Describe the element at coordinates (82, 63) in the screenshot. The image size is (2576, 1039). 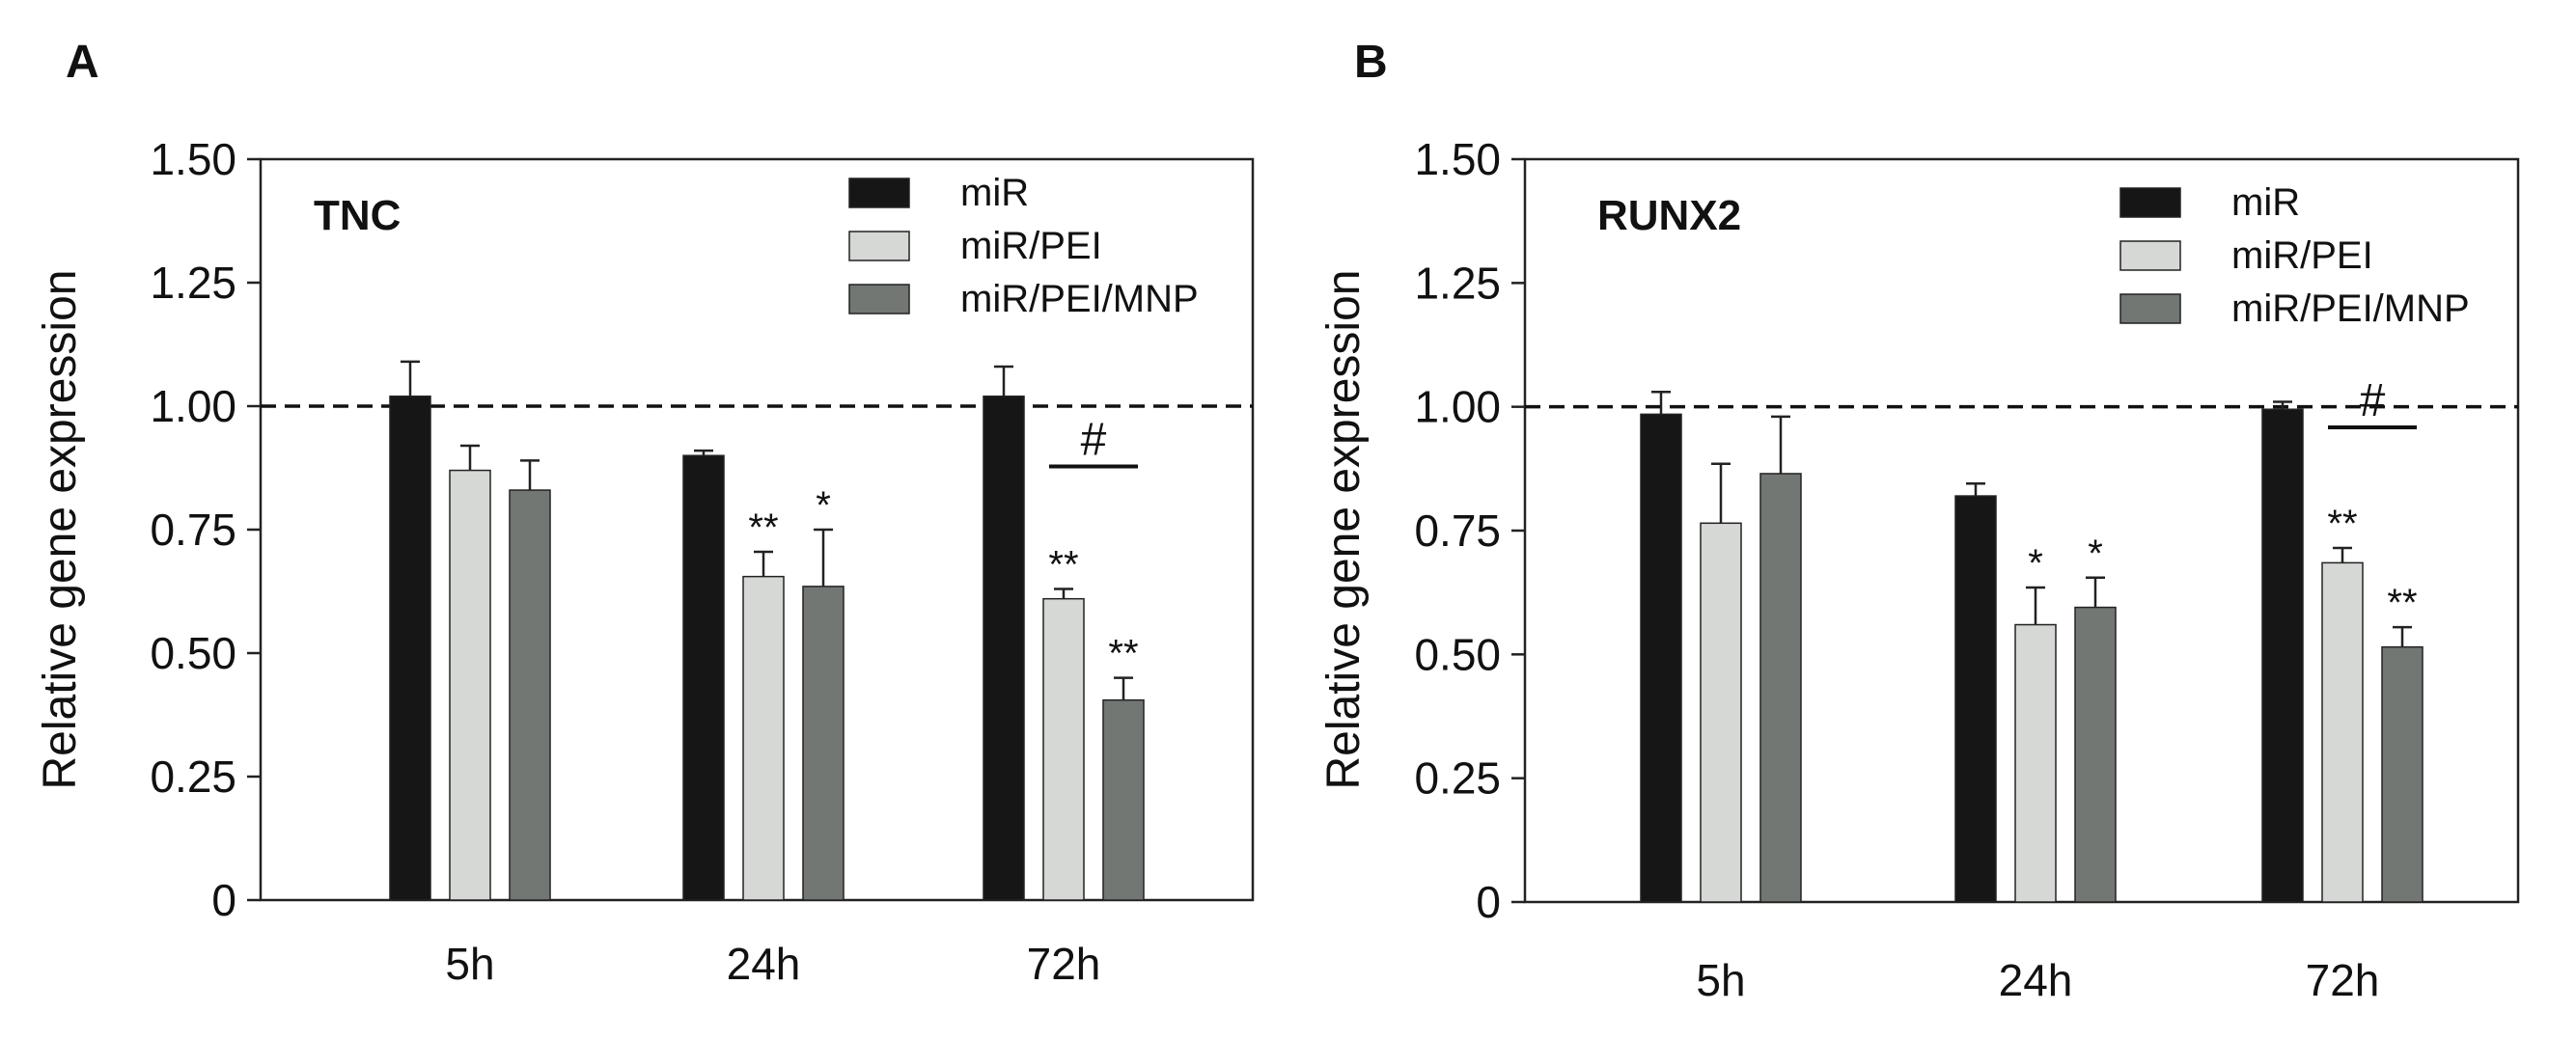
I see `panel-letter: A` at that location.